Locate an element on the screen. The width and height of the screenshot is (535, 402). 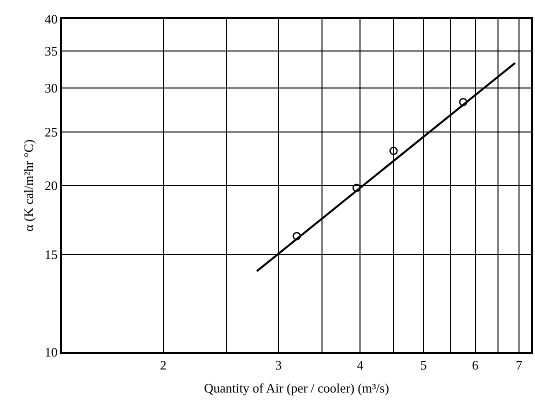
y-tick-label: 15 is located at coordinates (51, 254).